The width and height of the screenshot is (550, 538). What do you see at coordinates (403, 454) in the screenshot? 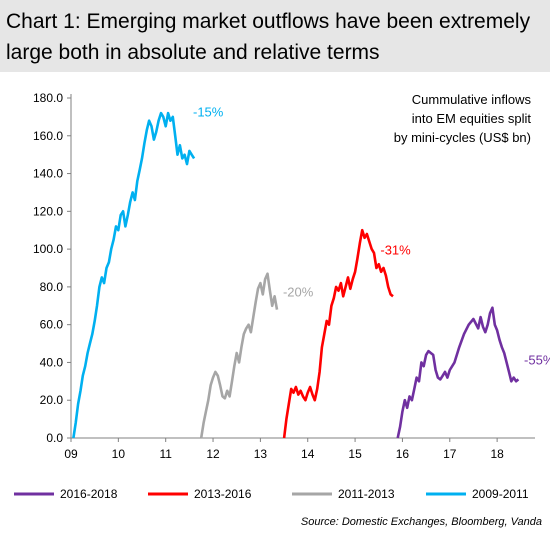
I see `x-tick-label: 16` at bounding box center [403, 454].